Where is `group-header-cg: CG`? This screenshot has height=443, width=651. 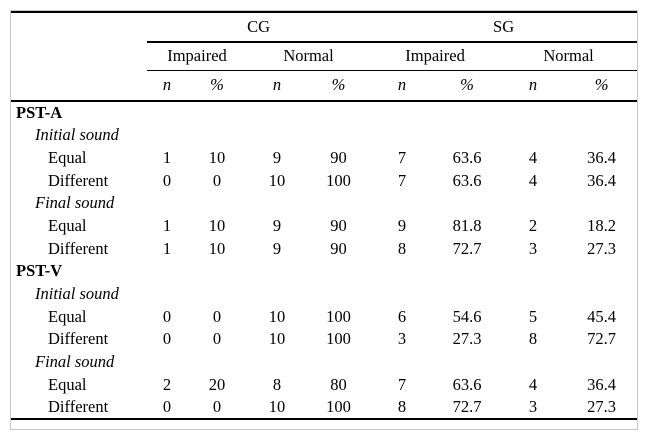 group-header-cg: CG is located at coordinates (259, 27).